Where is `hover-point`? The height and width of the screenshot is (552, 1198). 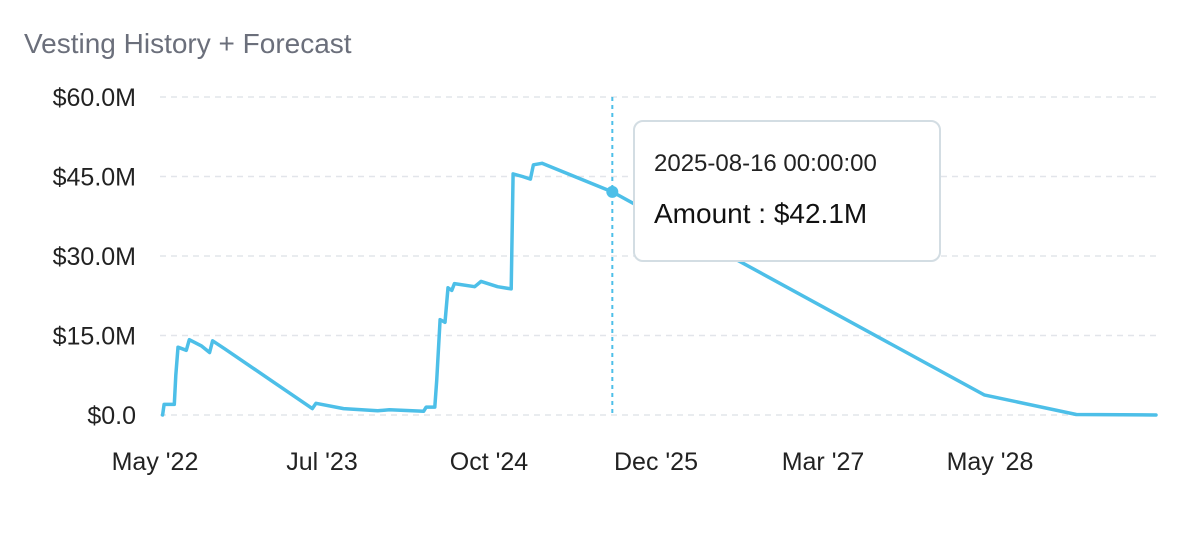
hover-point is located at coordinates (612, 191).